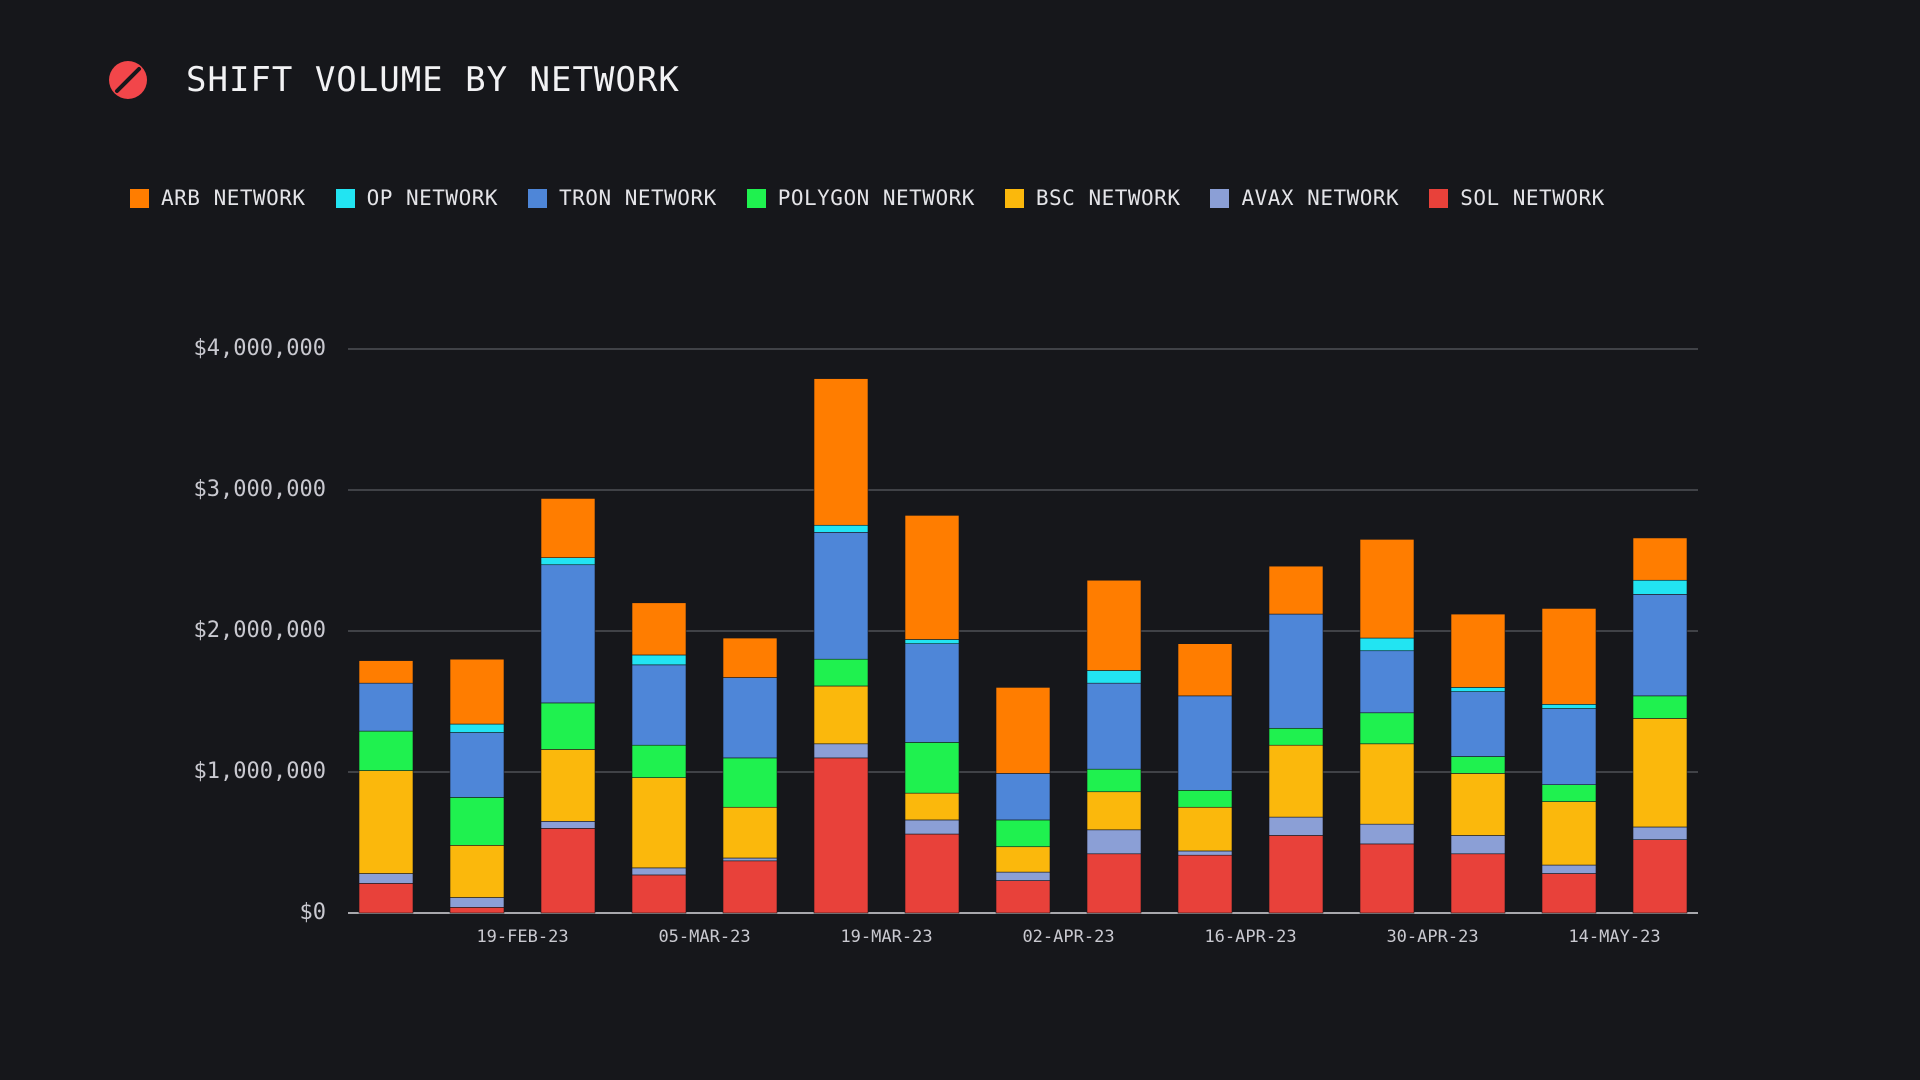 The width and height of the screenshot is (1920, 1080). What do you see at coordinates (704, 937) in the screenshot?
I see `x-tick-label: 05-MAR-23` at bounding box center [704, 937].